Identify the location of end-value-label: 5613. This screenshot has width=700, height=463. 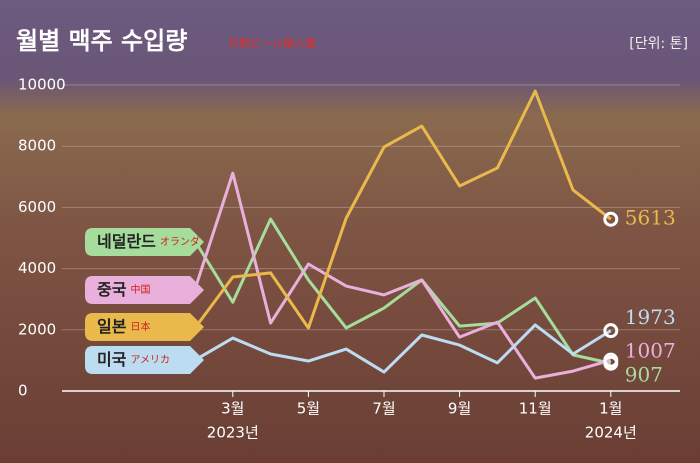
(650, 218).